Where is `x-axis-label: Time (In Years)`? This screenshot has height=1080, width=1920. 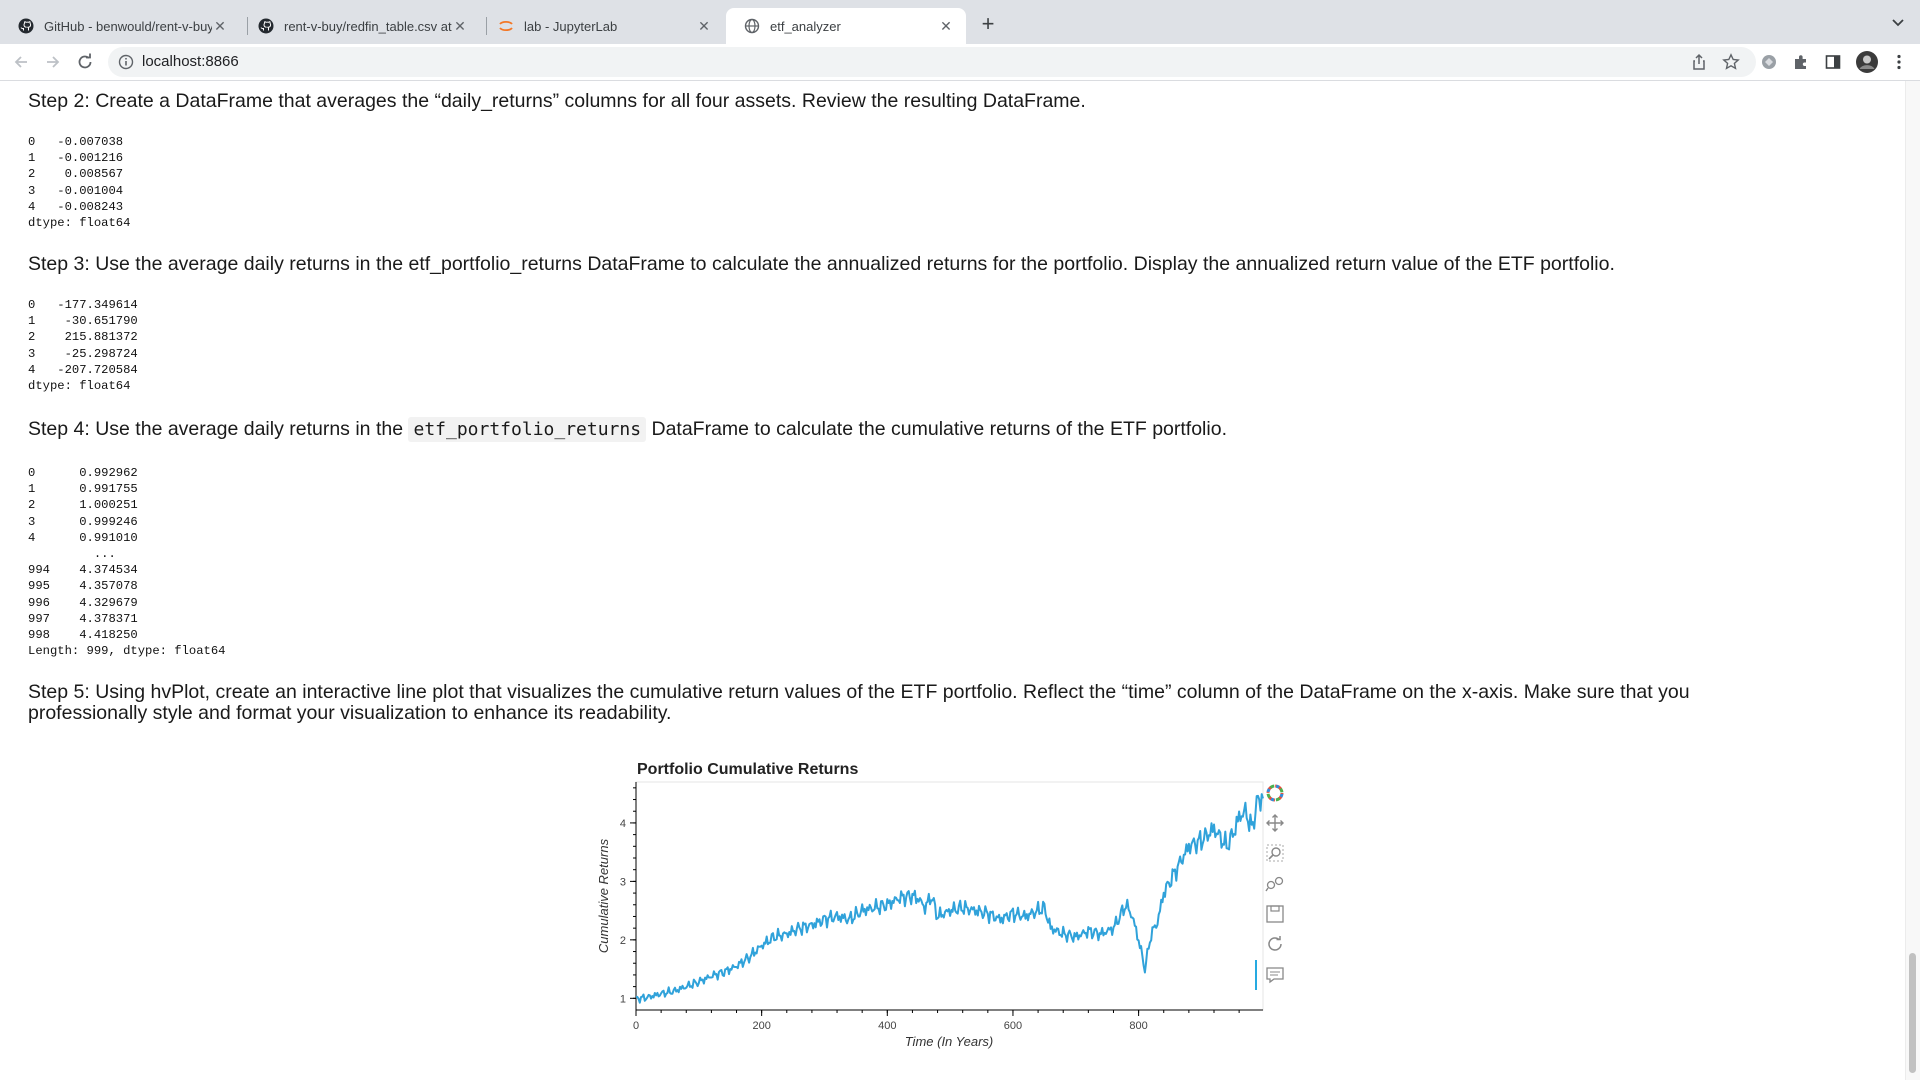 x-axis-label: Time (In Years) is located at coordinates (949, 1041).